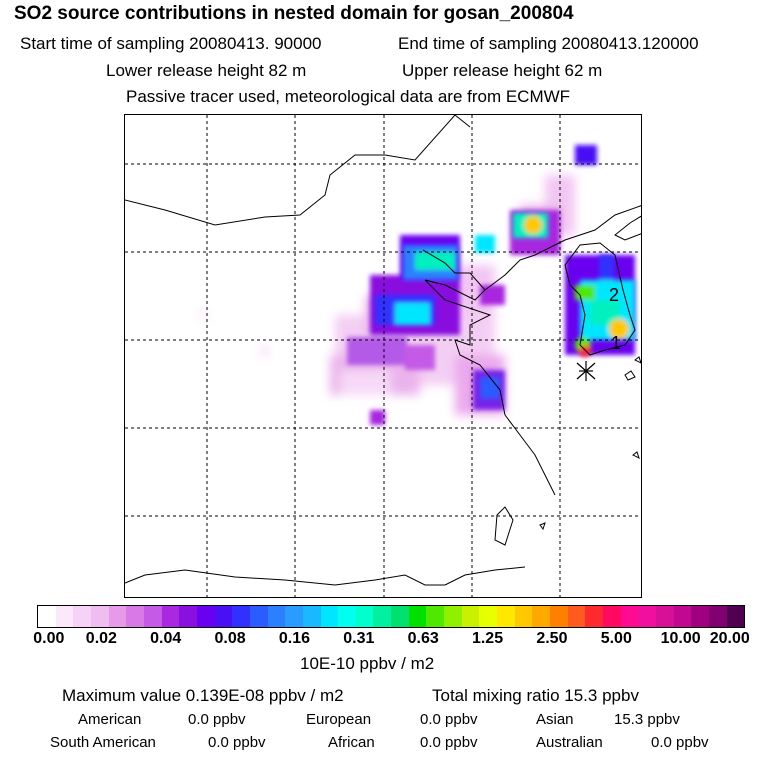 Image resolution: width=768 pixels, height=768 pixels. What do you see at coordinates (237, 742) in the screenshot?
I see `region-south-american-value: 0.0 ppbv` at bounding box center [237, 742].